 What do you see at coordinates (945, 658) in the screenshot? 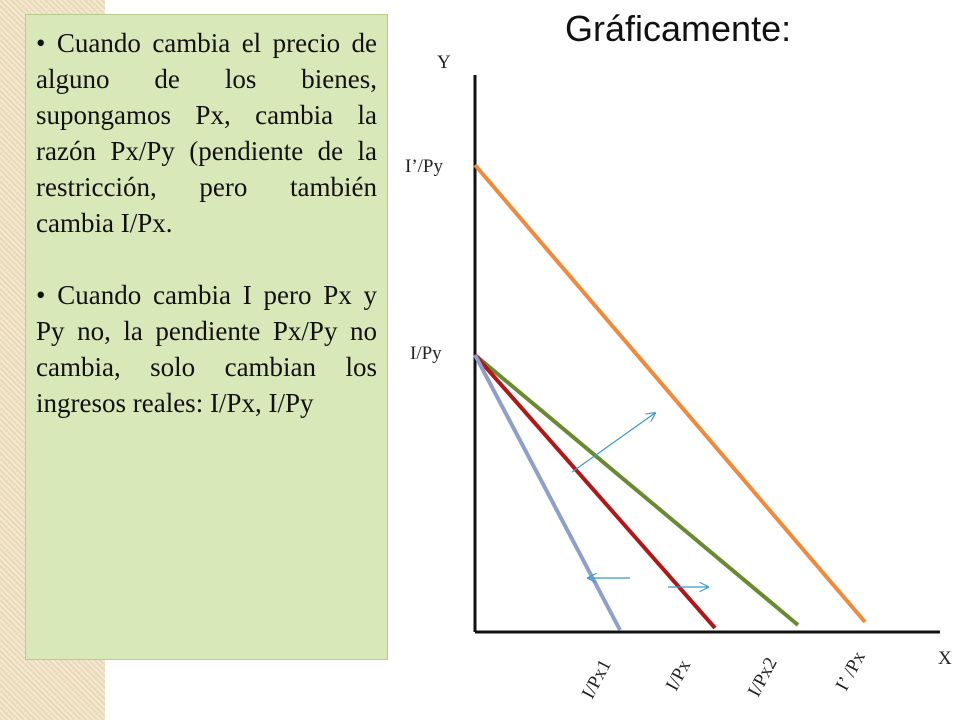
I see `x-axis-label: X` at bounding box center [945, 658].